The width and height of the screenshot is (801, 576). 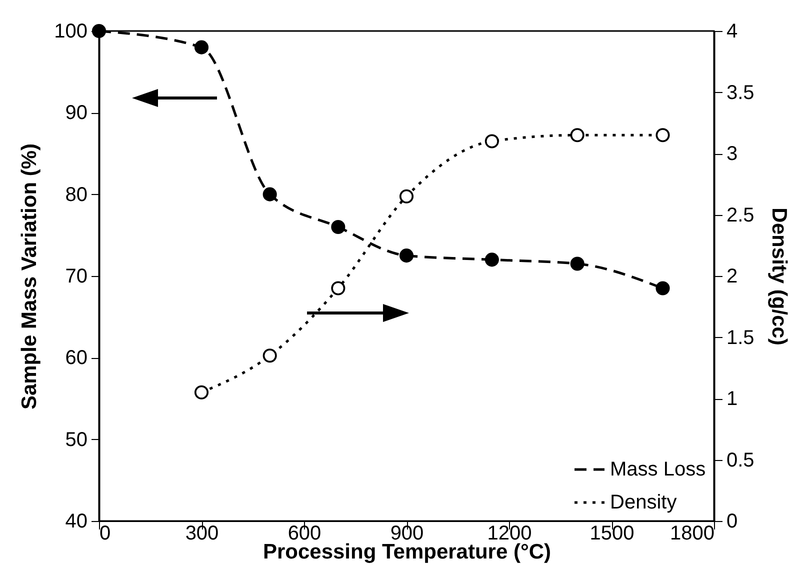 I want to click on y2-tick-label: 1, so click(x=732, y=399).